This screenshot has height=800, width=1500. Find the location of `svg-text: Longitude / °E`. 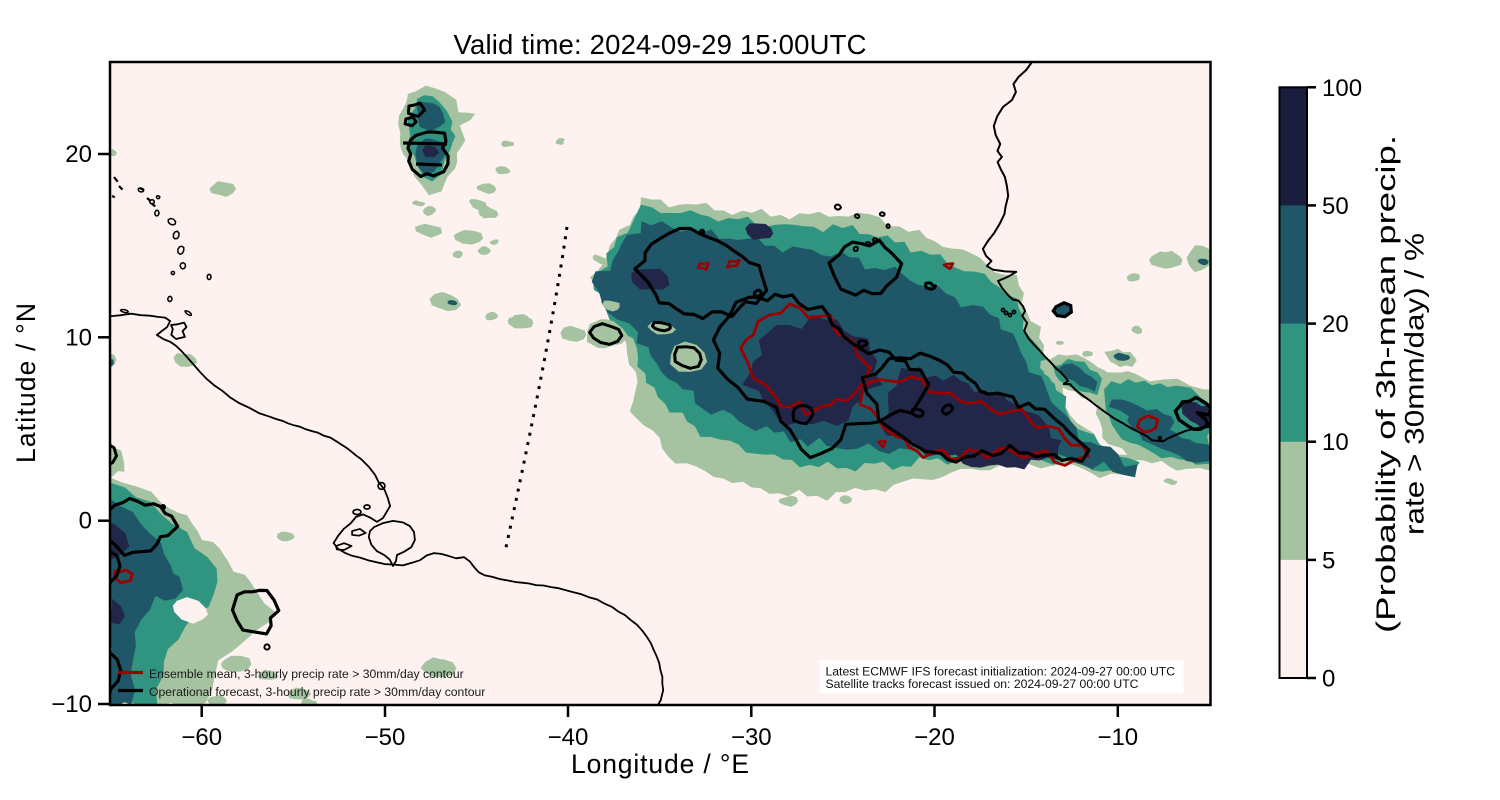

svg-text: Longitude / °E is located at coordinates (660, 764).